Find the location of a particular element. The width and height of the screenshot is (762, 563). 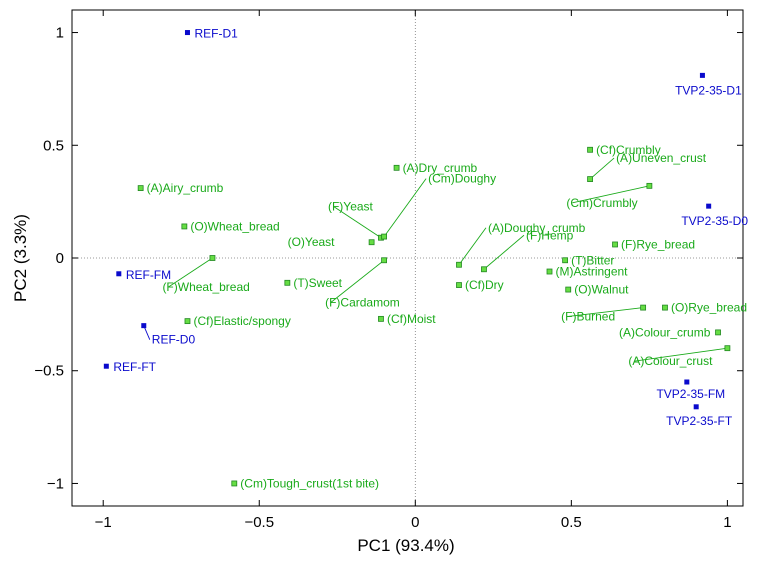

label-o-yeast: (O)Yeast is located at coordinates (312, 242).